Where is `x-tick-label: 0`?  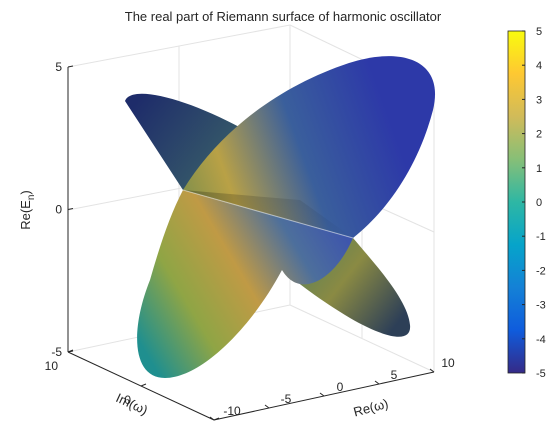
x-tick-label: 0 is located at coordinates (340, 387).